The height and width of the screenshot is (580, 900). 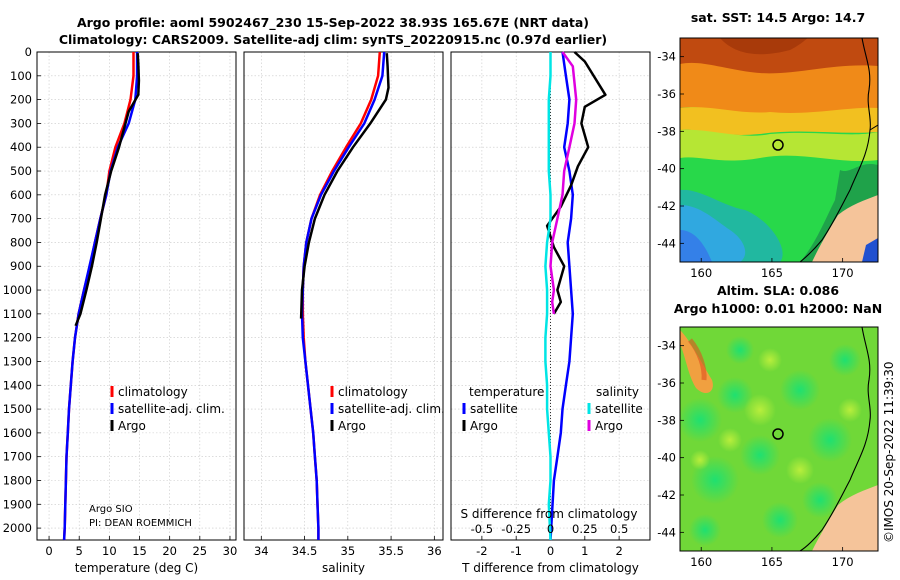 I want to click on x-tick-label: 30, so click(x=230, y=551).